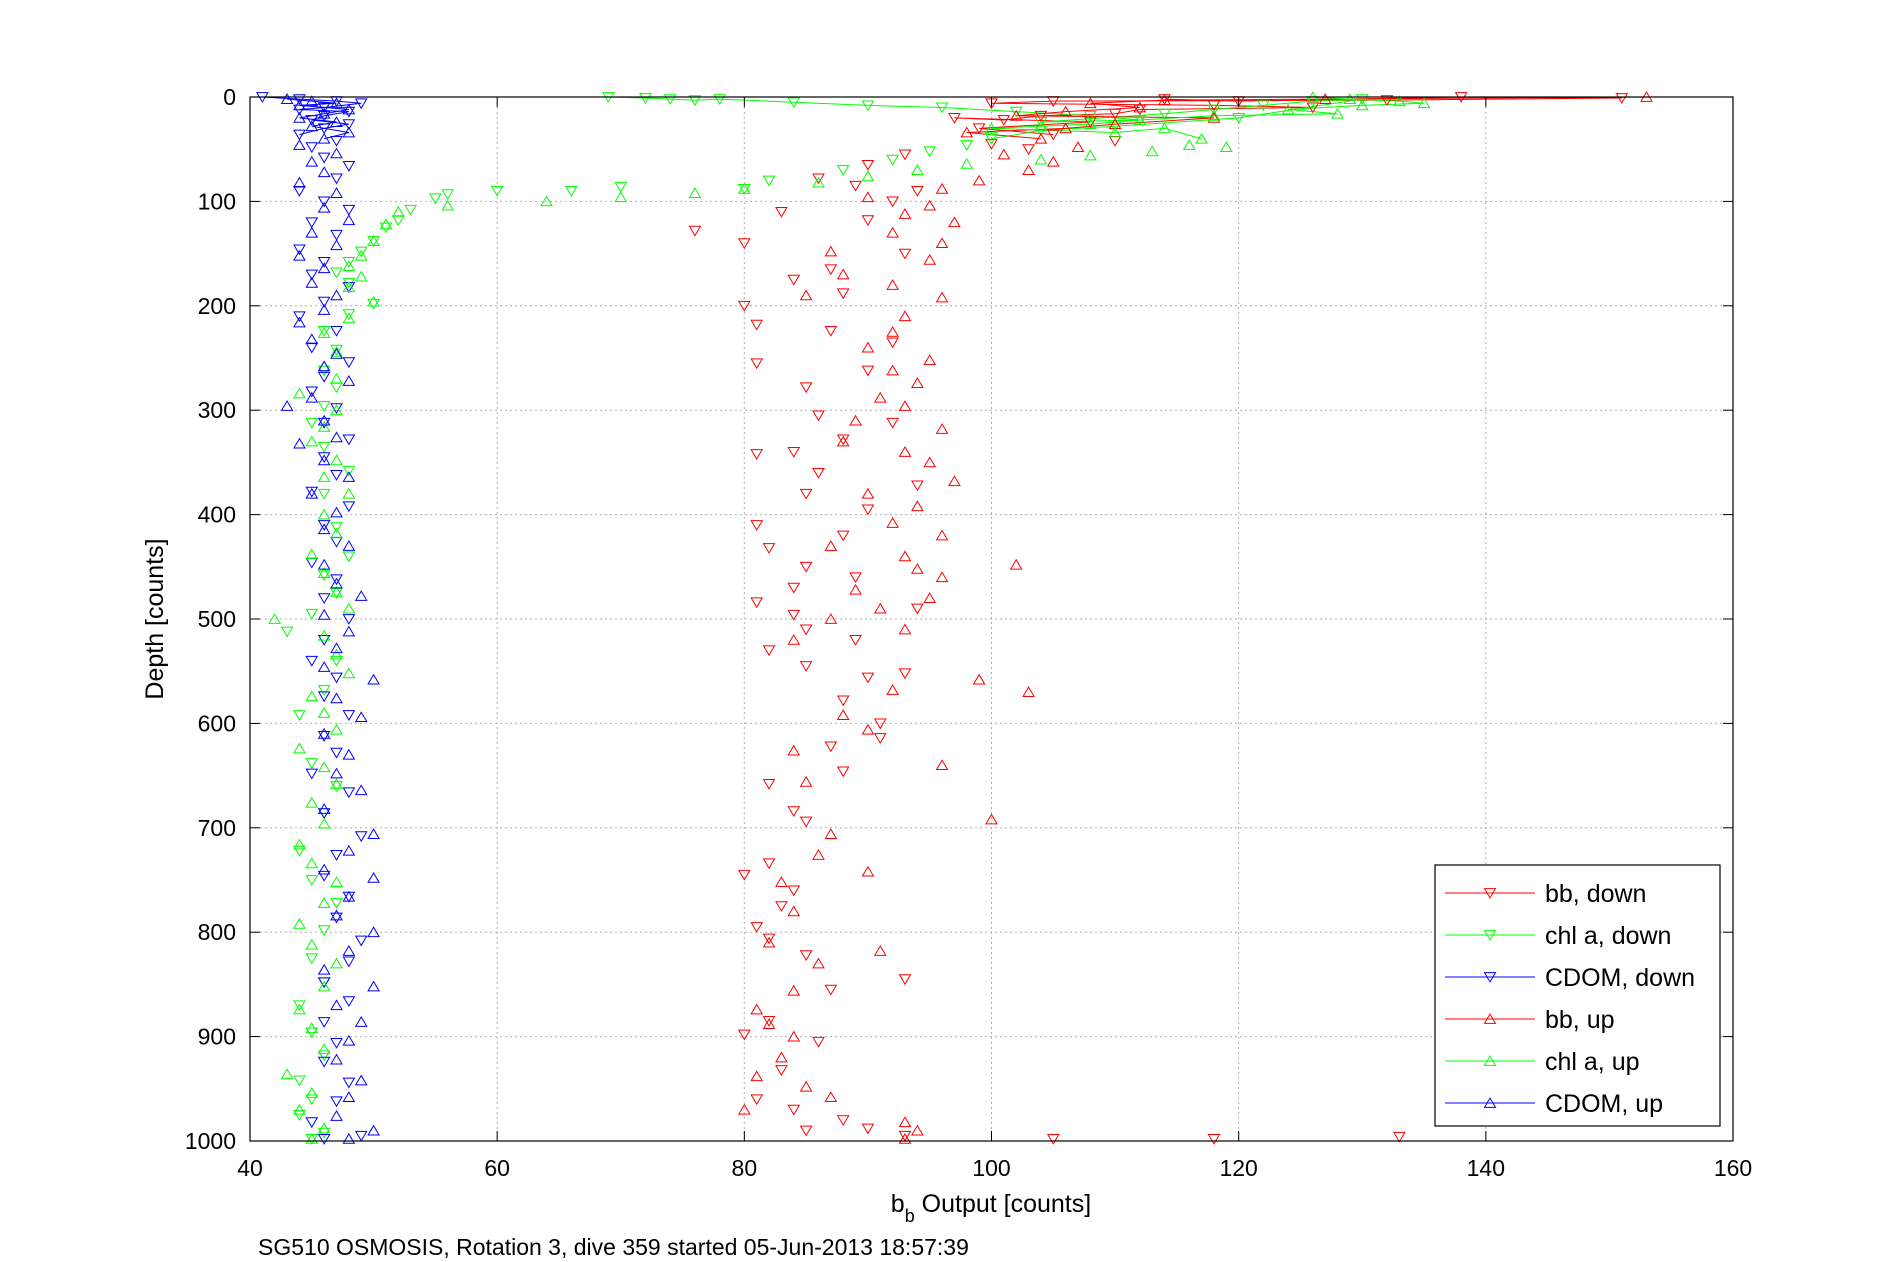 The height and width of the screenshot is (1262, 1891). Describe the element at coordinates (1490, 935) in the screenshot. I see `legend-marker` at that location.